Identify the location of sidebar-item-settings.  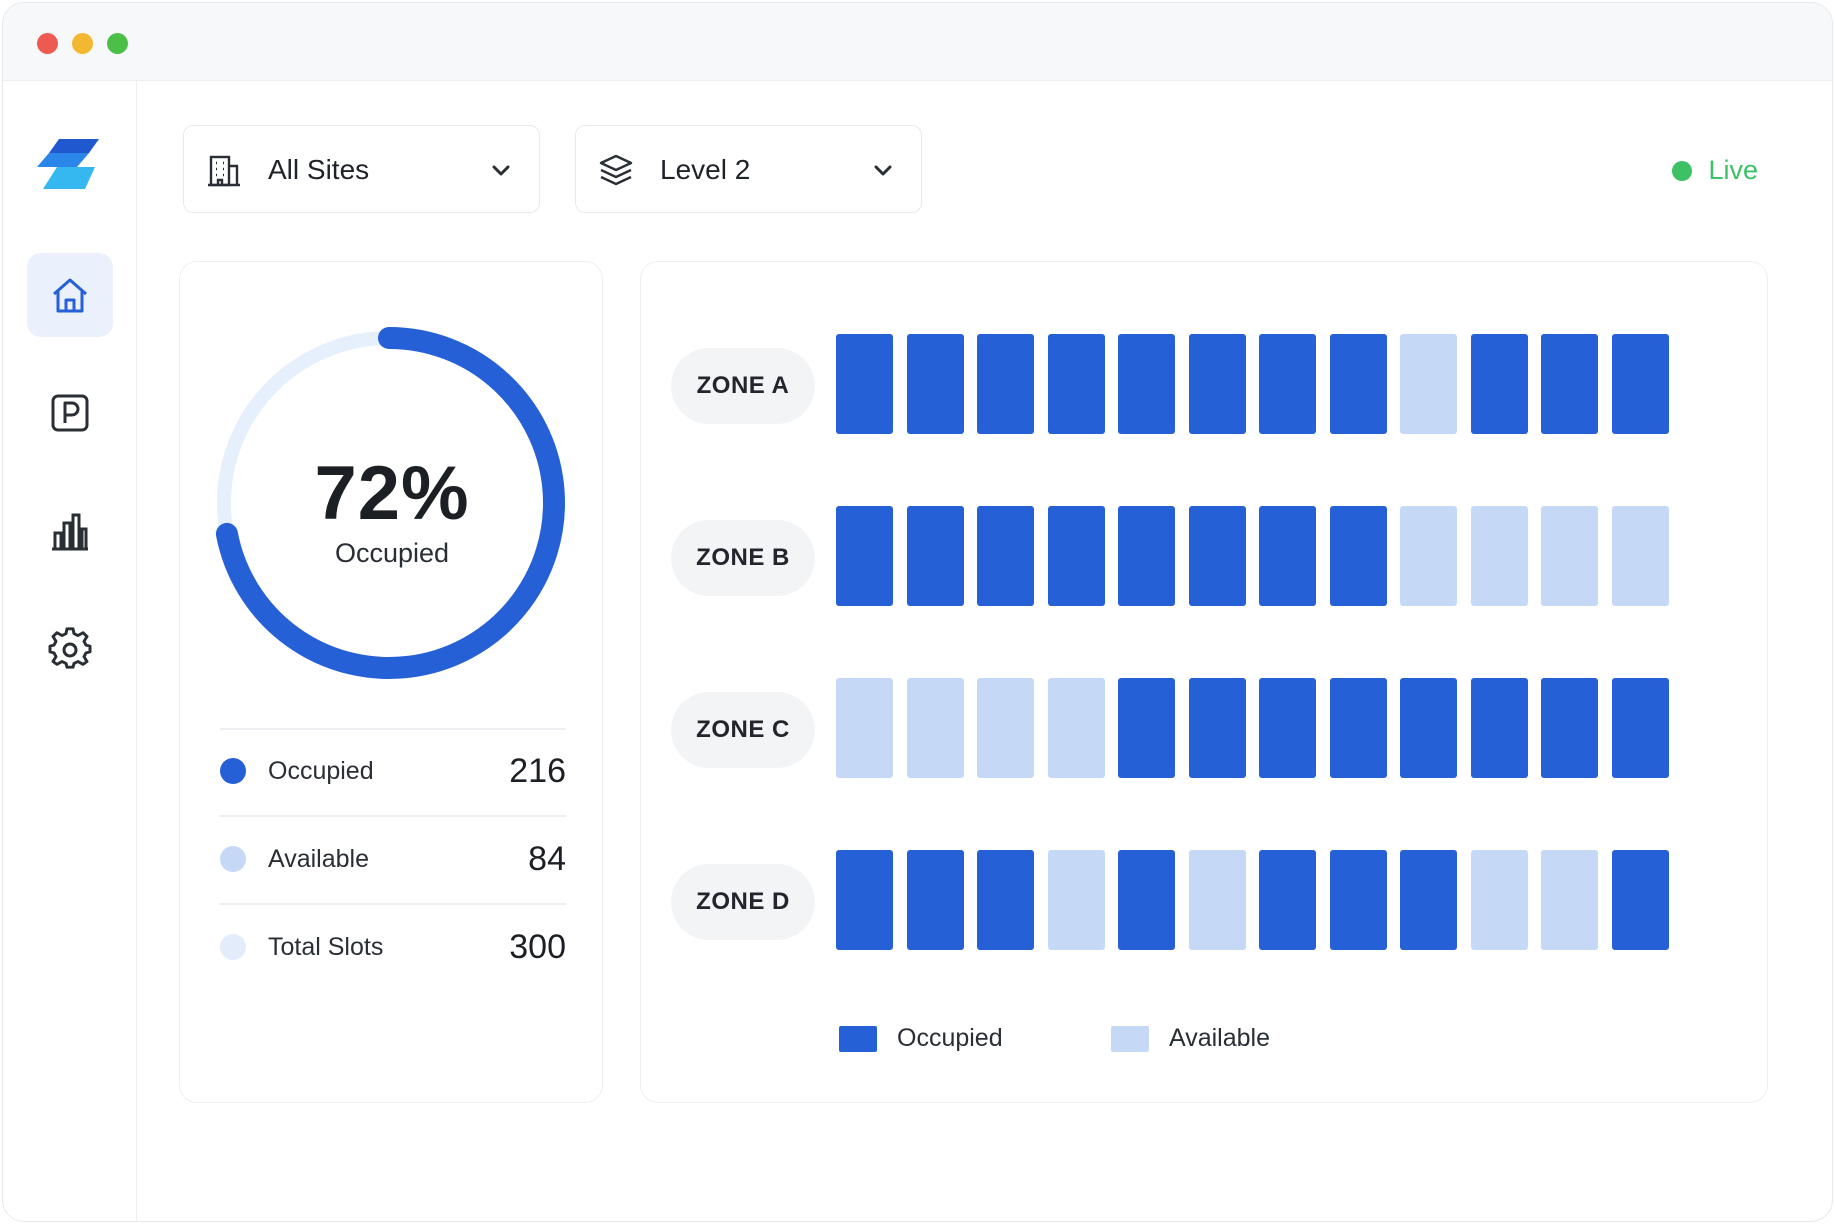
(70, 649).